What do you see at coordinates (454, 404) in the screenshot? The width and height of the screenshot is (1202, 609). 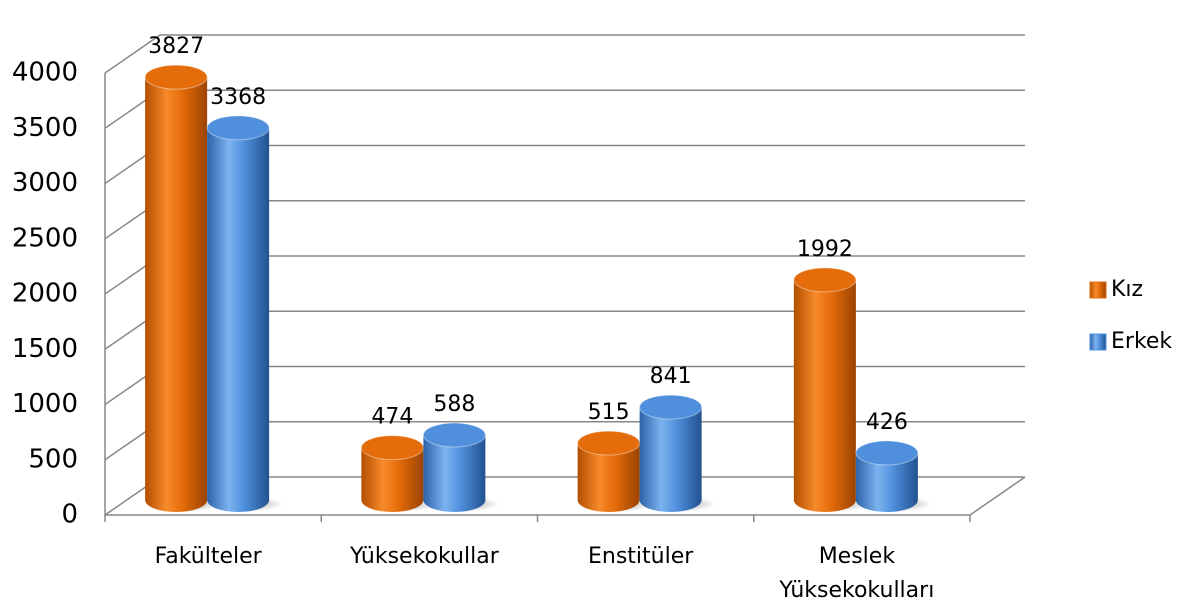 I see `data-label: 588` at bounding box center [454, 404].